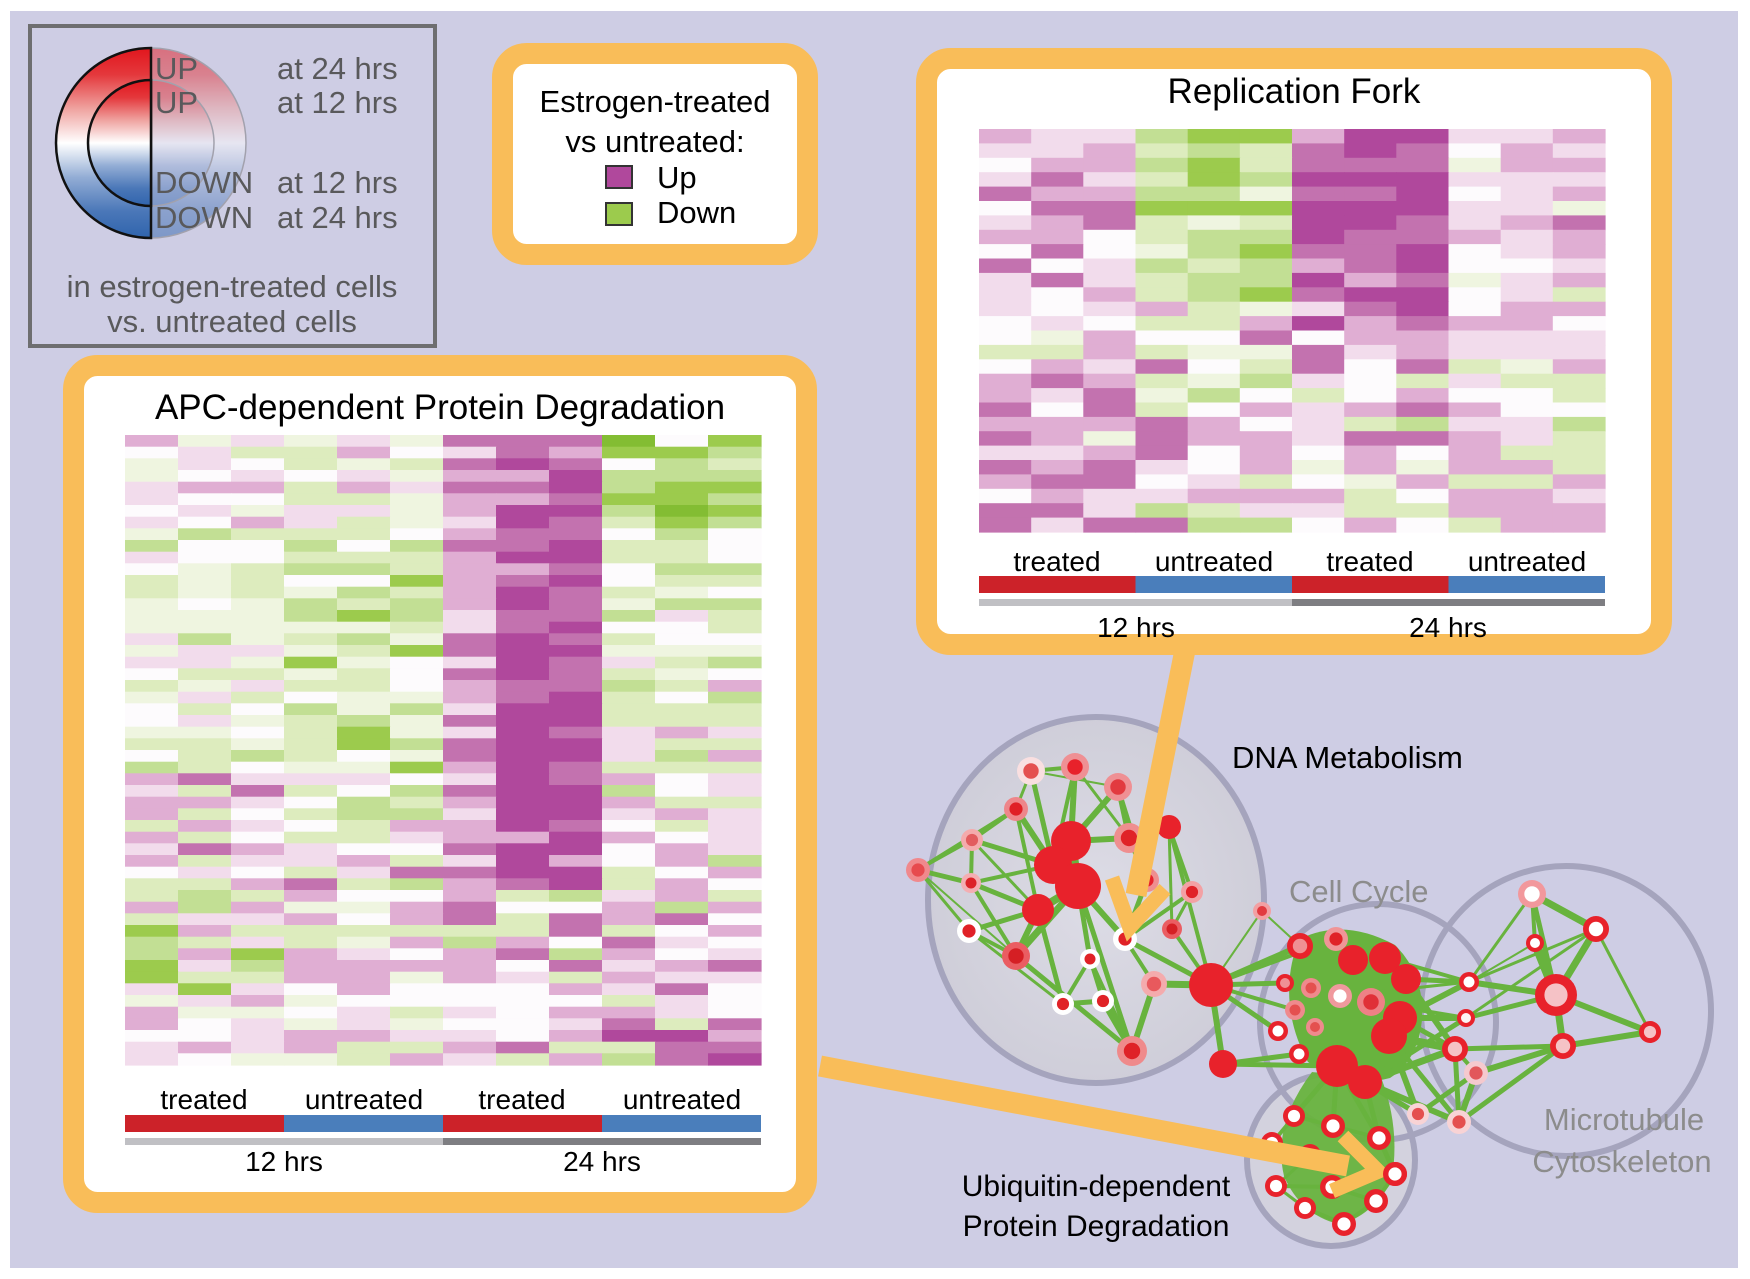 This screenshot has height=1279, width=1750. Describe the element at coordinates (696, 212) in the screenshot. I see `svg-text: Down` at that location.